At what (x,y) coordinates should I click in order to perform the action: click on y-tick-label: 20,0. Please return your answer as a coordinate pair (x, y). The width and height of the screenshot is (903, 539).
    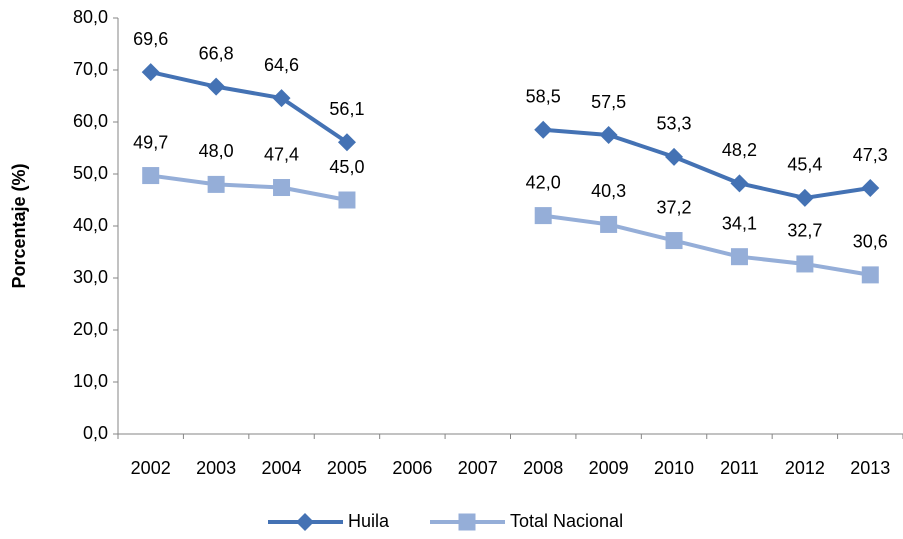
    Looking at the image, I should click on (90, 329).